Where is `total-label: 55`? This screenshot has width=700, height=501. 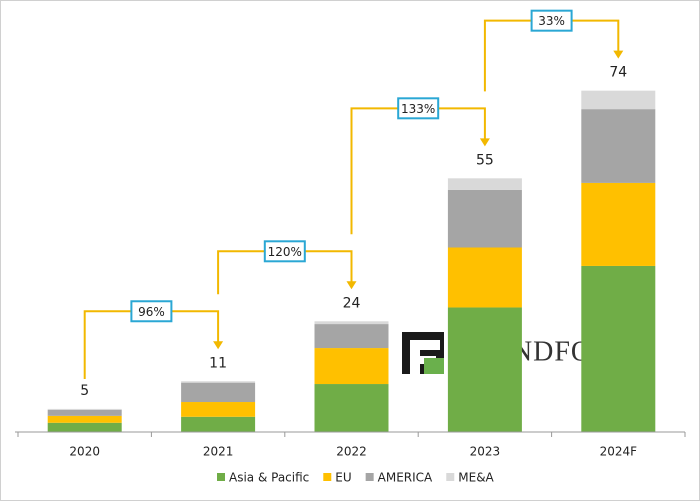
total-label: 55 is located at coordinates (485, 160).